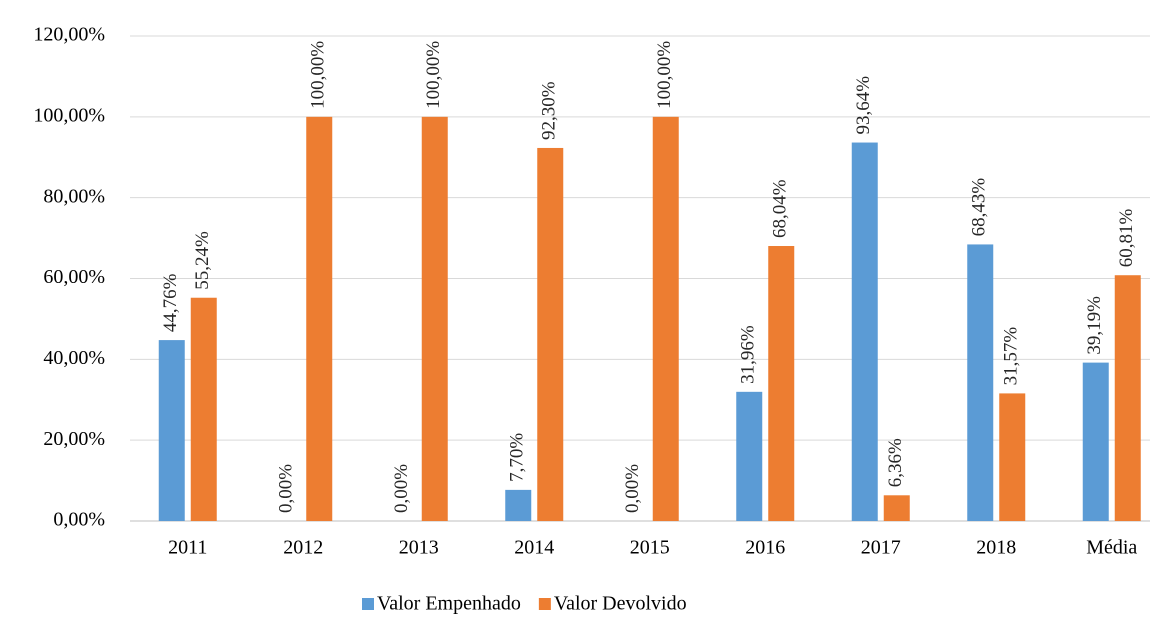 The width and height of the screenshot is (1151, 622). Describe the element at coordinates (419, 548) in the screenshot. I see `x-tick-label: 2013` at that location.